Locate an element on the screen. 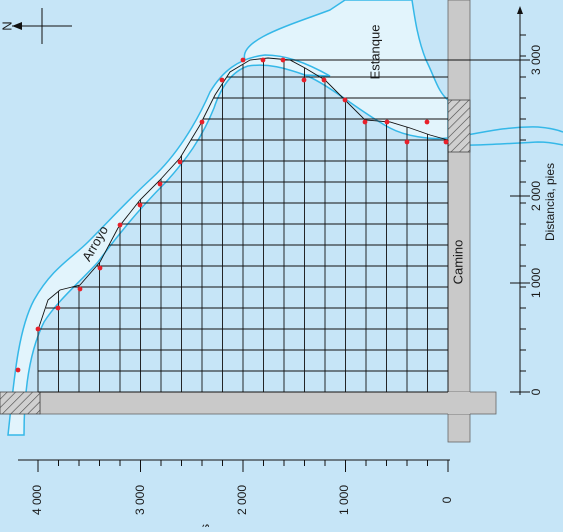 Image resolution: width=563 pixels, height=532 pixels. bottom-axis-ticks is located at coordinates (243, 466).